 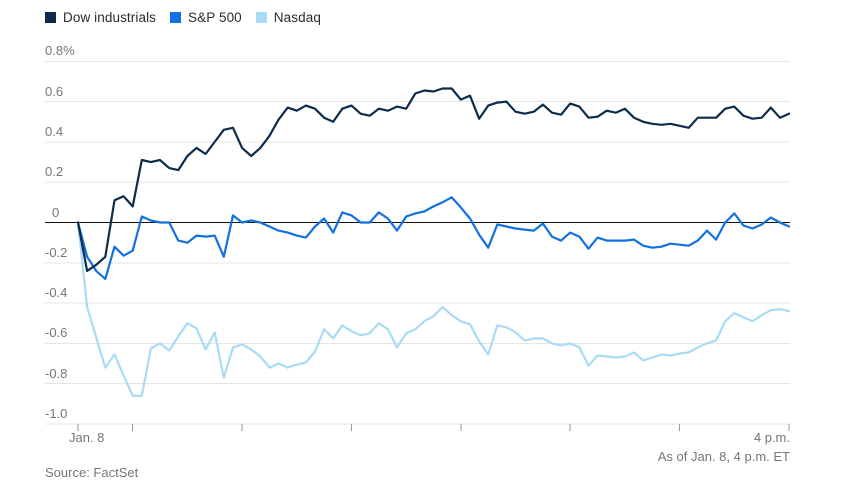 What do you see at coordinates (176, 17) in the screenshot?
I see `sp500-swatch-icon` at bounding box center [176, 17].